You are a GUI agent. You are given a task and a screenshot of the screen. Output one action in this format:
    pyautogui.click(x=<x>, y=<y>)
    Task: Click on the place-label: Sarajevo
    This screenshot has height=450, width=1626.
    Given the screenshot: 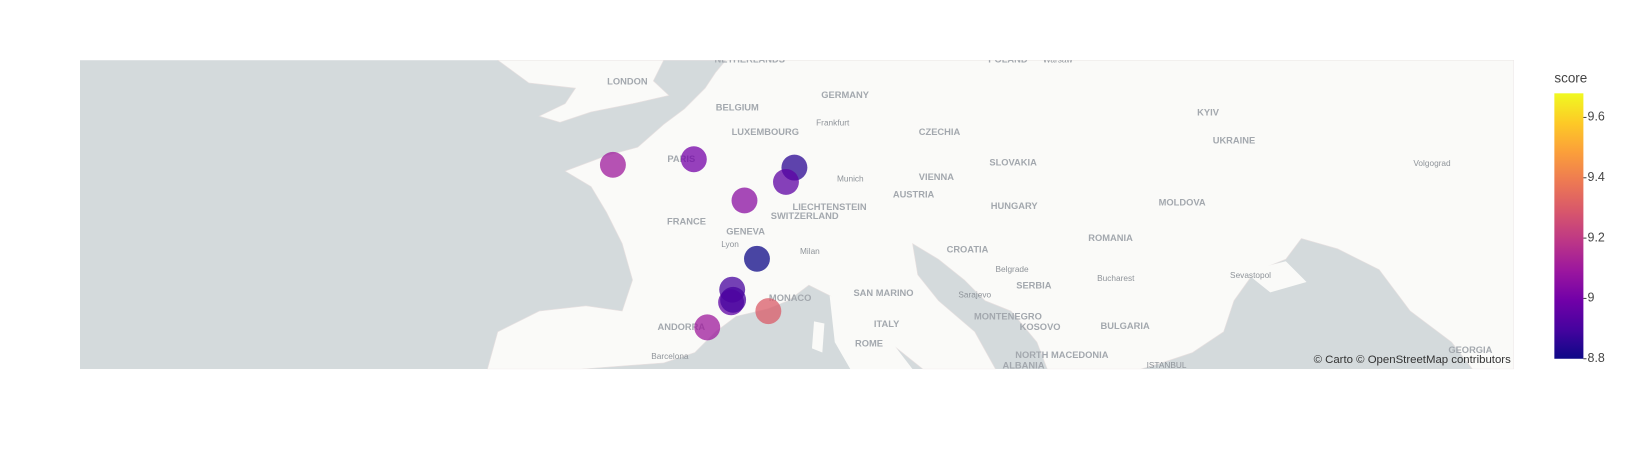 What is the action you would take?
    pyautogui.click(x=974, y=295)
    